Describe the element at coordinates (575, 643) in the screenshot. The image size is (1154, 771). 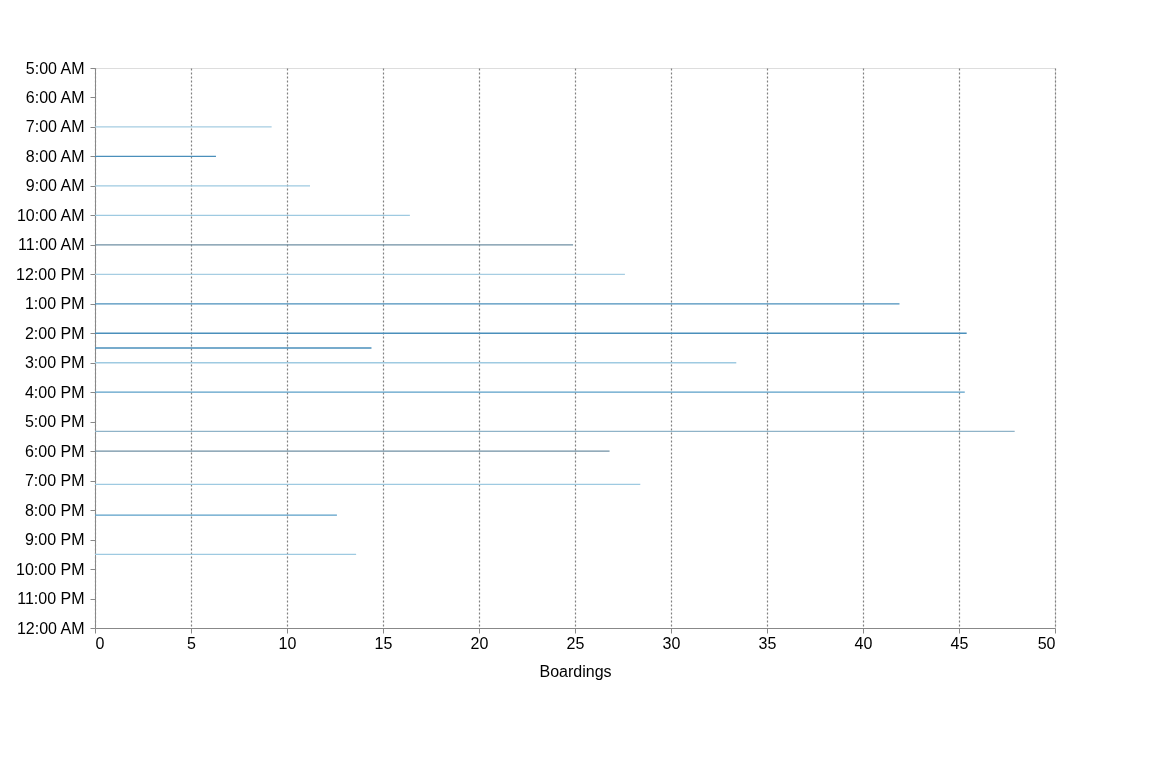
I see `x-tick-label: 25` at that location.